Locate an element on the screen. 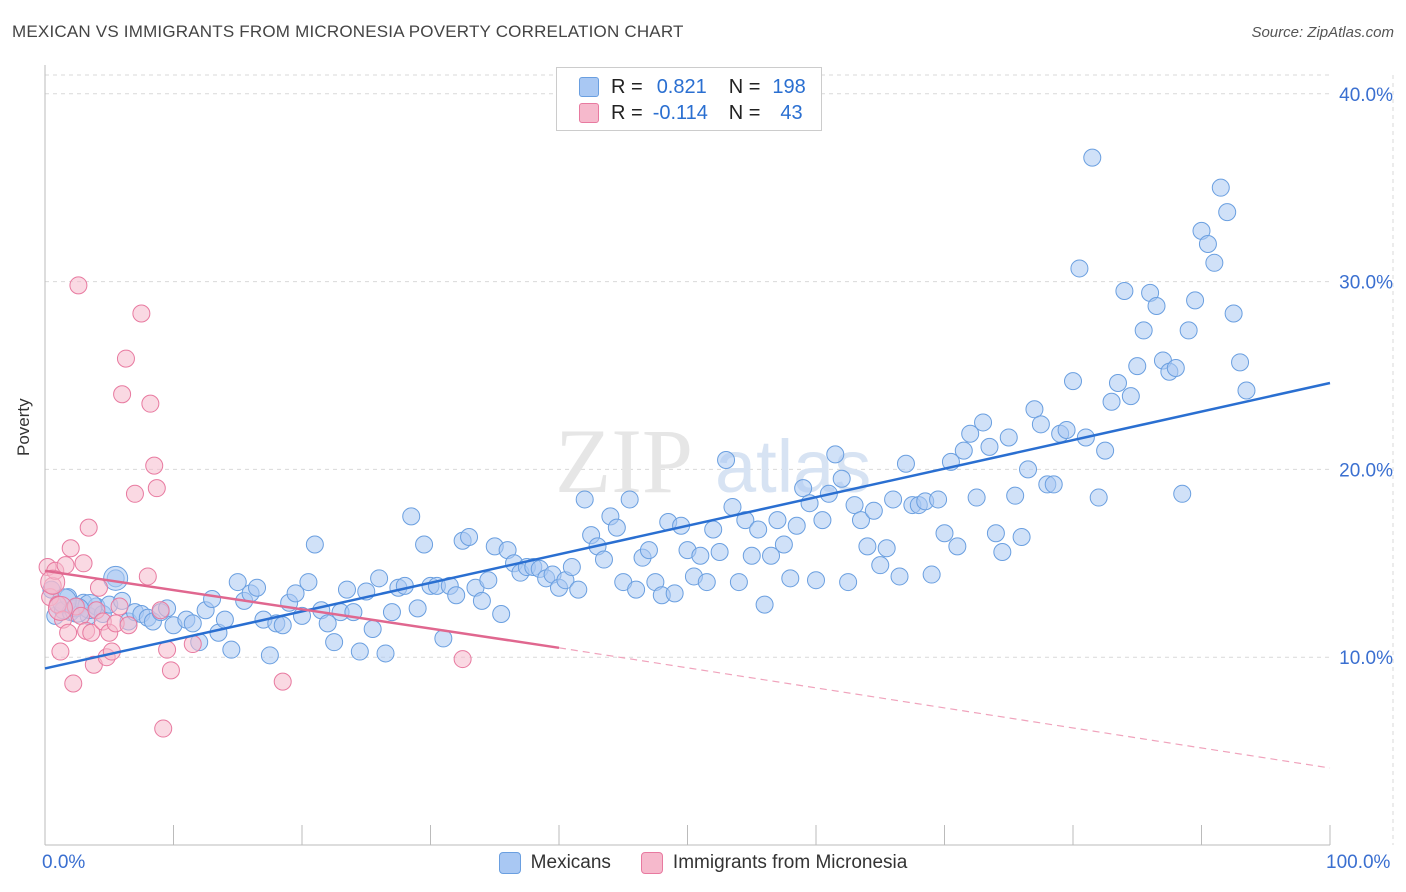  stats-row-mexicans: R = 0.821 N = 198 is located at coordinates (692, 87).